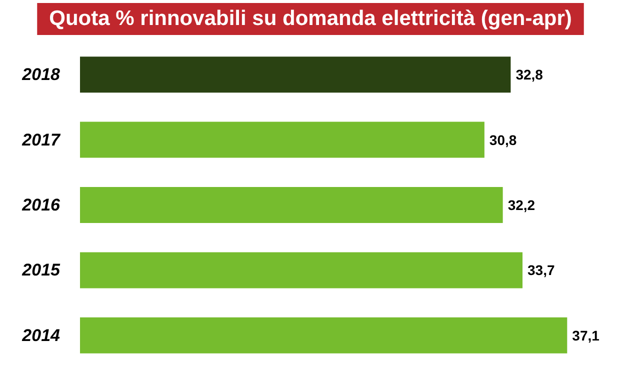 The image size is (621, 373). Describe the element at coordinates (41, 74) in the screenshot. I see `y-tick-label: 2018` at that location.